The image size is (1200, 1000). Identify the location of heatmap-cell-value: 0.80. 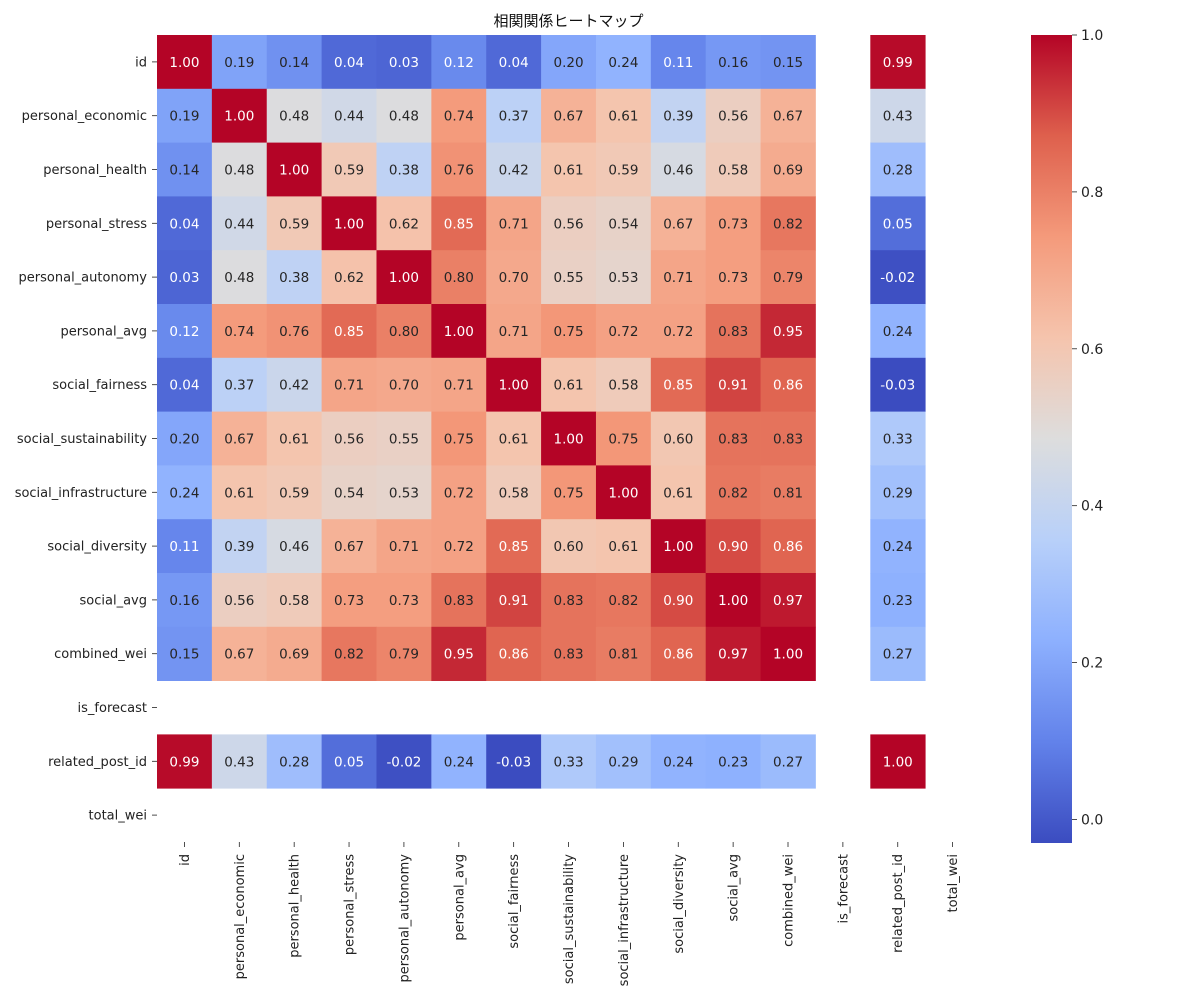
(404, 332).